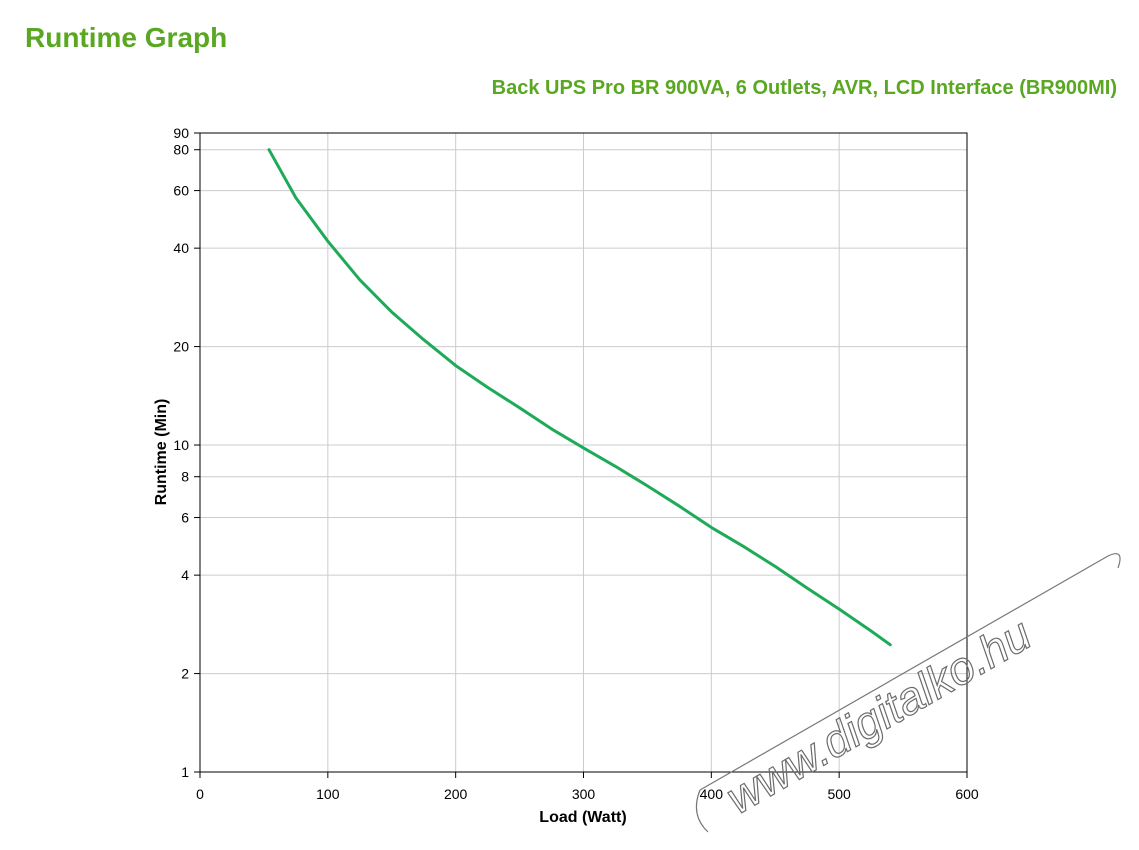  I want to click on x-tick-label: 600, so click(967, 794).